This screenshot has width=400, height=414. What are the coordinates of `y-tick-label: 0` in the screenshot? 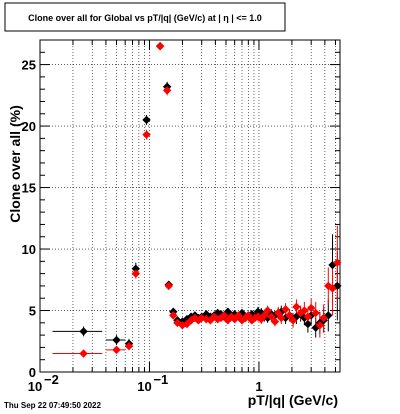 It's located at (32, 372).